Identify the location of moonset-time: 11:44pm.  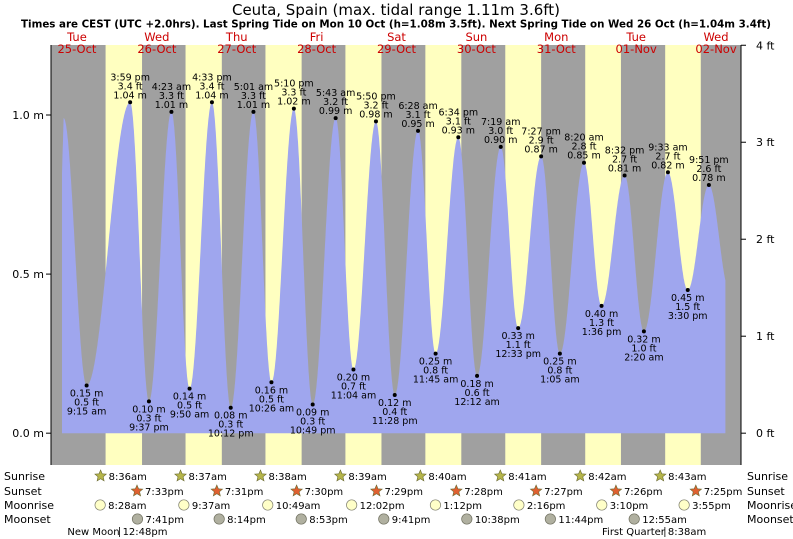
(580, 520).